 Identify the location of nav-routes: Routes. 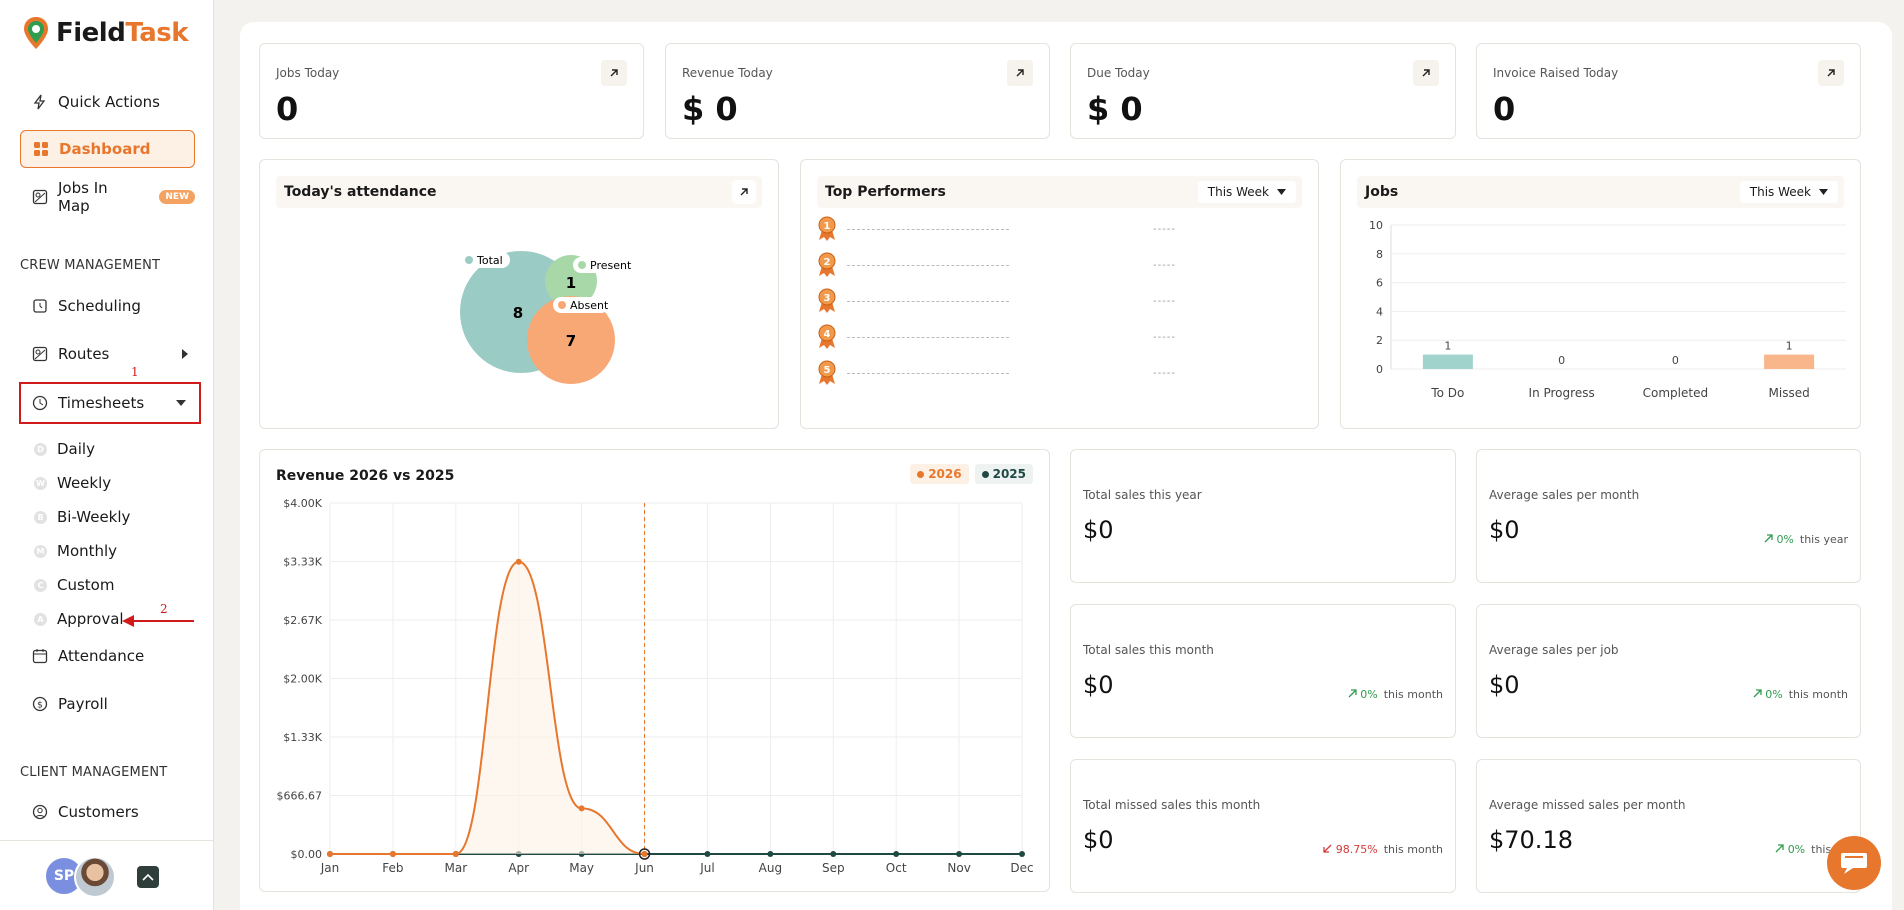
(107, 354).